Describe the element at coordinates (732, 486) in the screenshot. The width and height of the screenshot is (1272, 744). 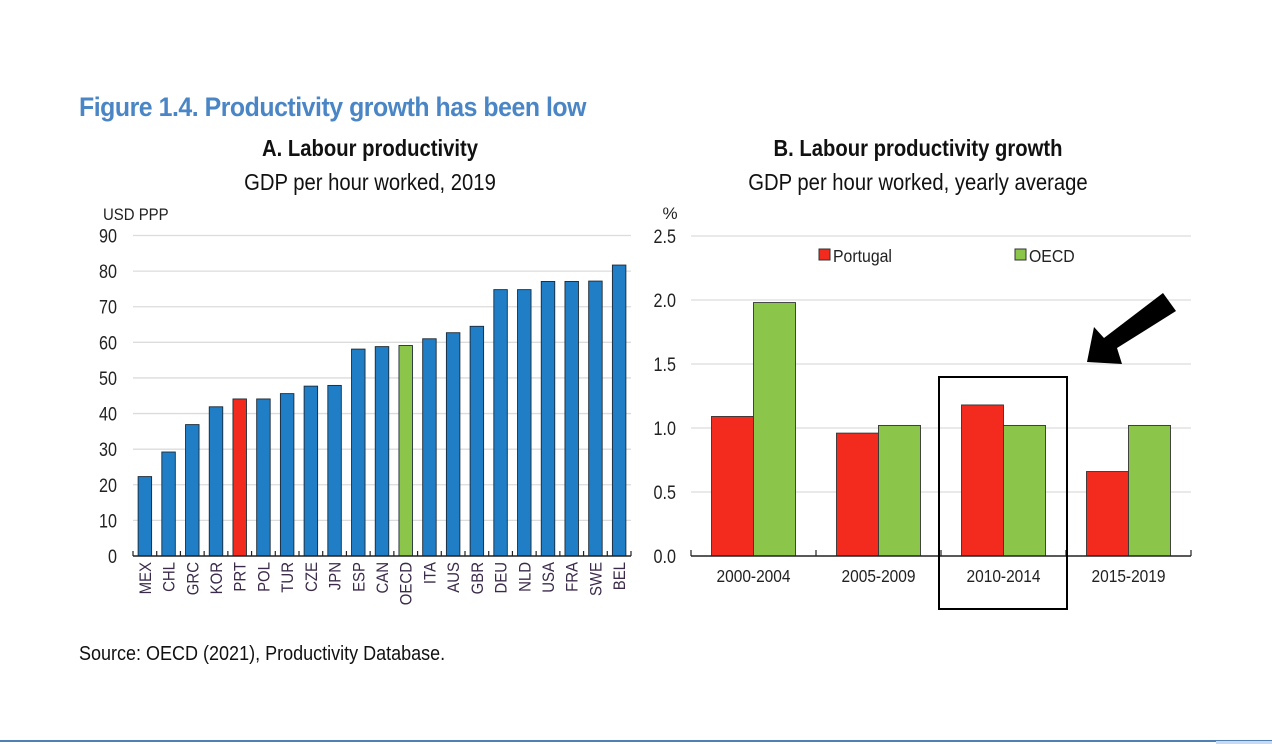
I see `bar-portugal-2000-2004` at that location.